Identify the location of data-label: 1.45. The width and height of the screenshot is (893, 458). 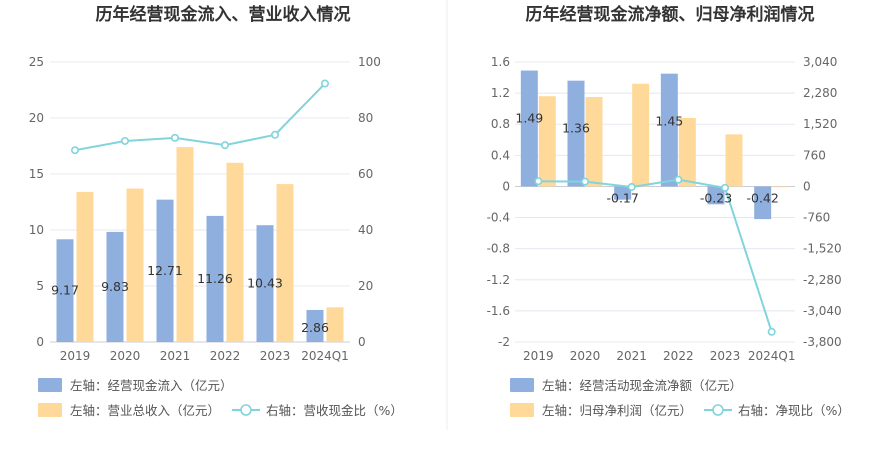
(669, 121).